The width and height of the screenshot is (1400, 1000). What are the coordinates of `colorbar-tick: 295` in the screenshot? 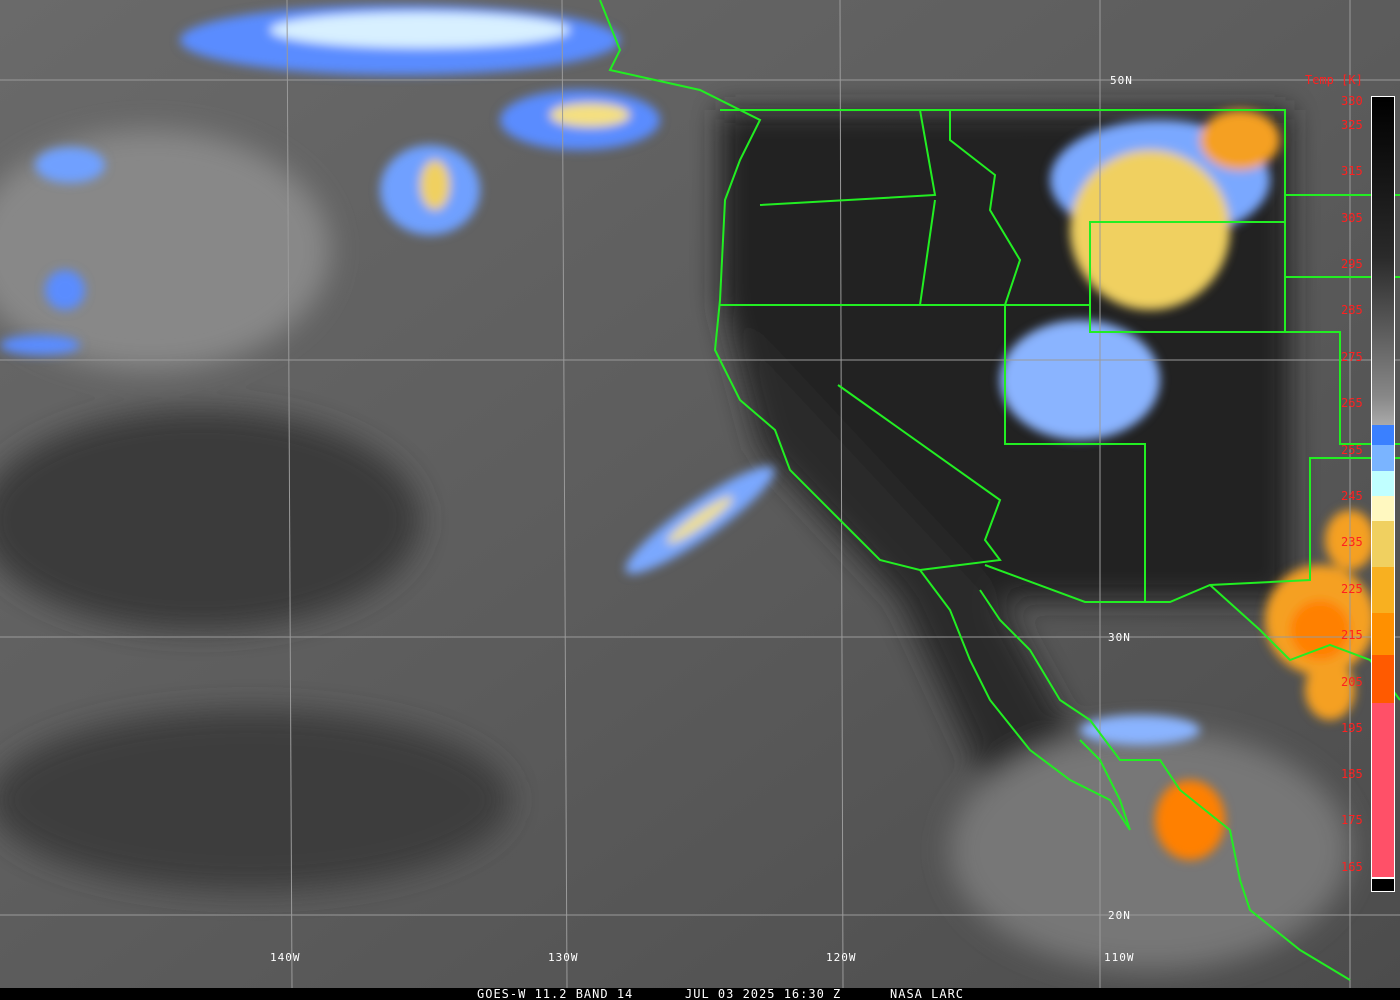 It's located at (1352, 264).